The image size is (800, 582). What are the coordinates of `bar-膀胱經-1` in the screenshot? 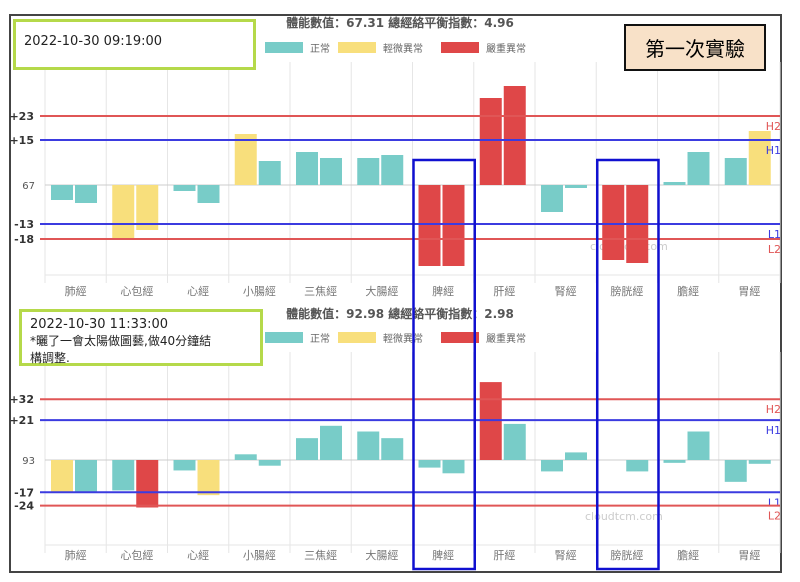 It's located at (613, 222).